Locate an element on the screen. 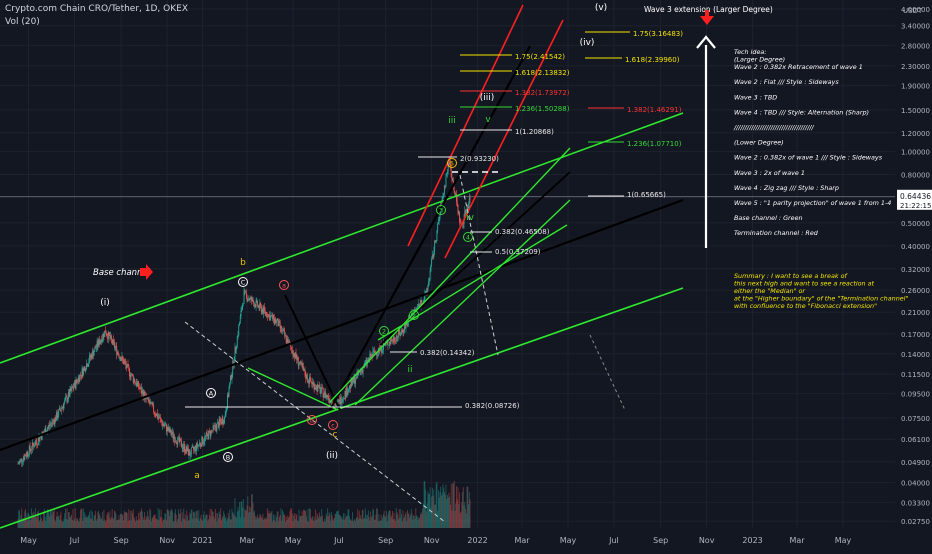  termination-channel-upper is located at coordinates (465, 125).